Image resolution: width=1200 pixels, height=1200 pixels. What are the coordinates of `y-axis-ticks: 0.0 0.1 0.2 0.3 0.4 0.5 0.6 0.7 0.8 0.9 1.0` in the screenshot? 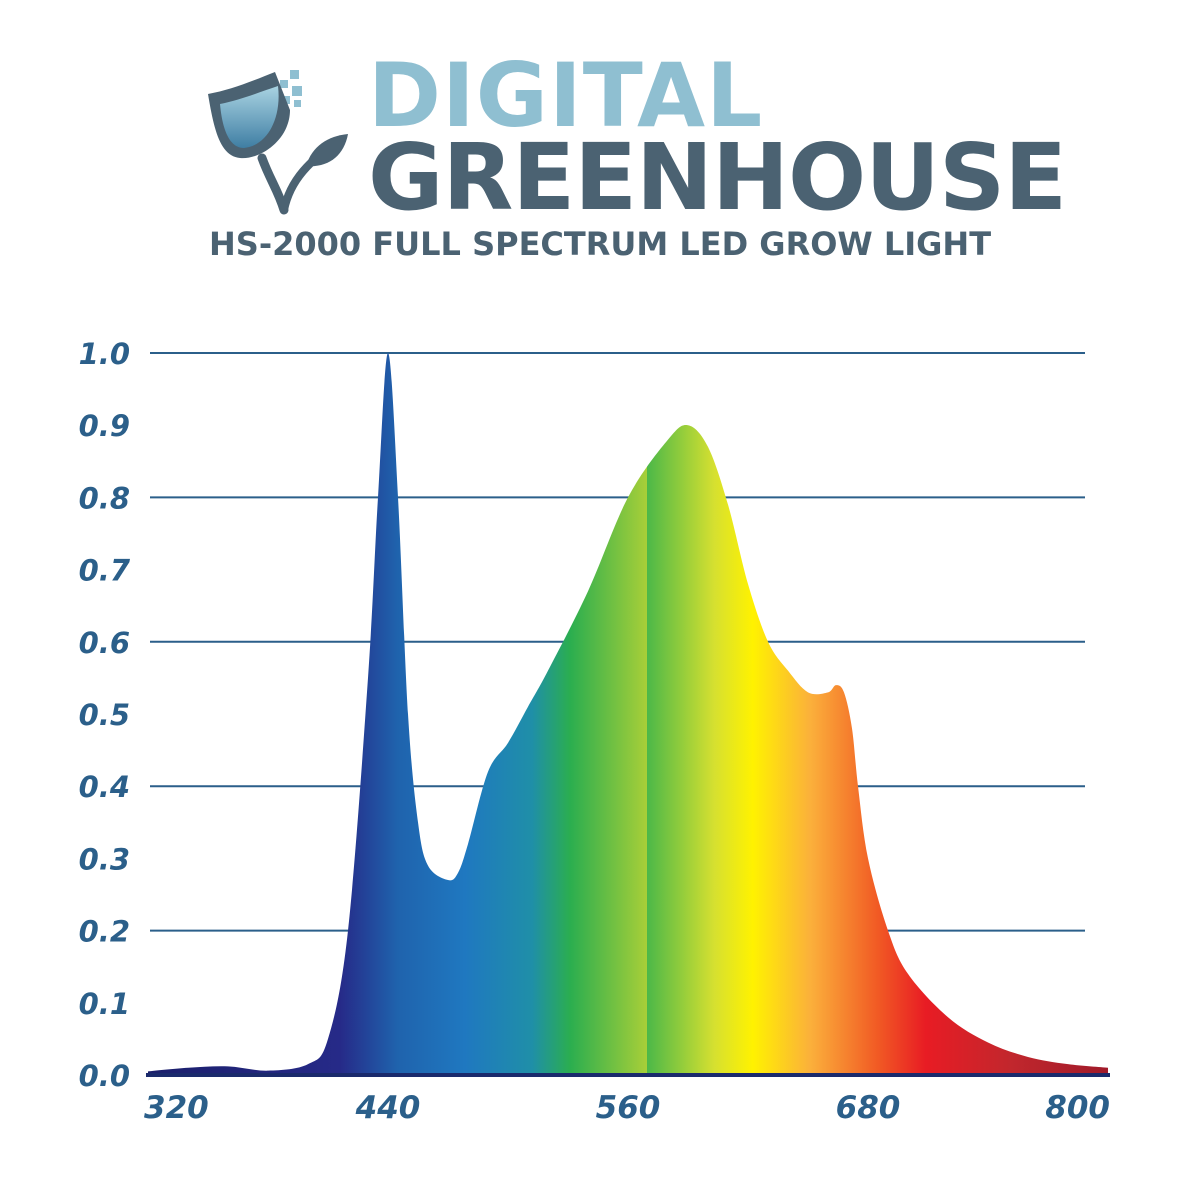 It's located at (105, 715).